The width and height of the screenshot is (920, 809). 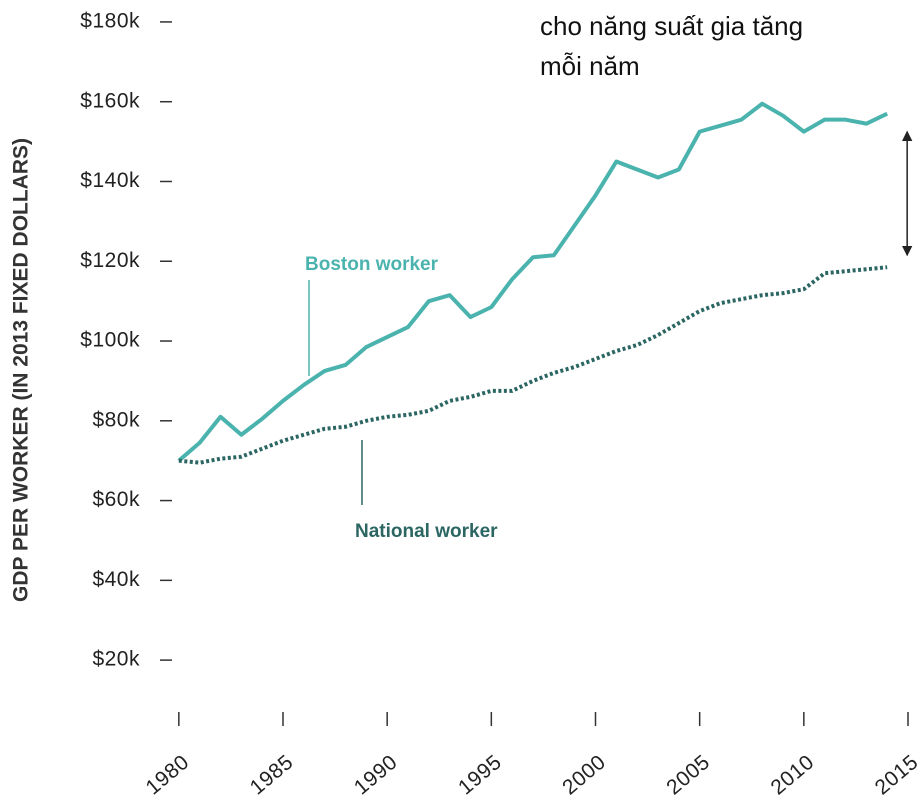 I want to click on y-tick-label: $80k, so click(x=116, y=419).